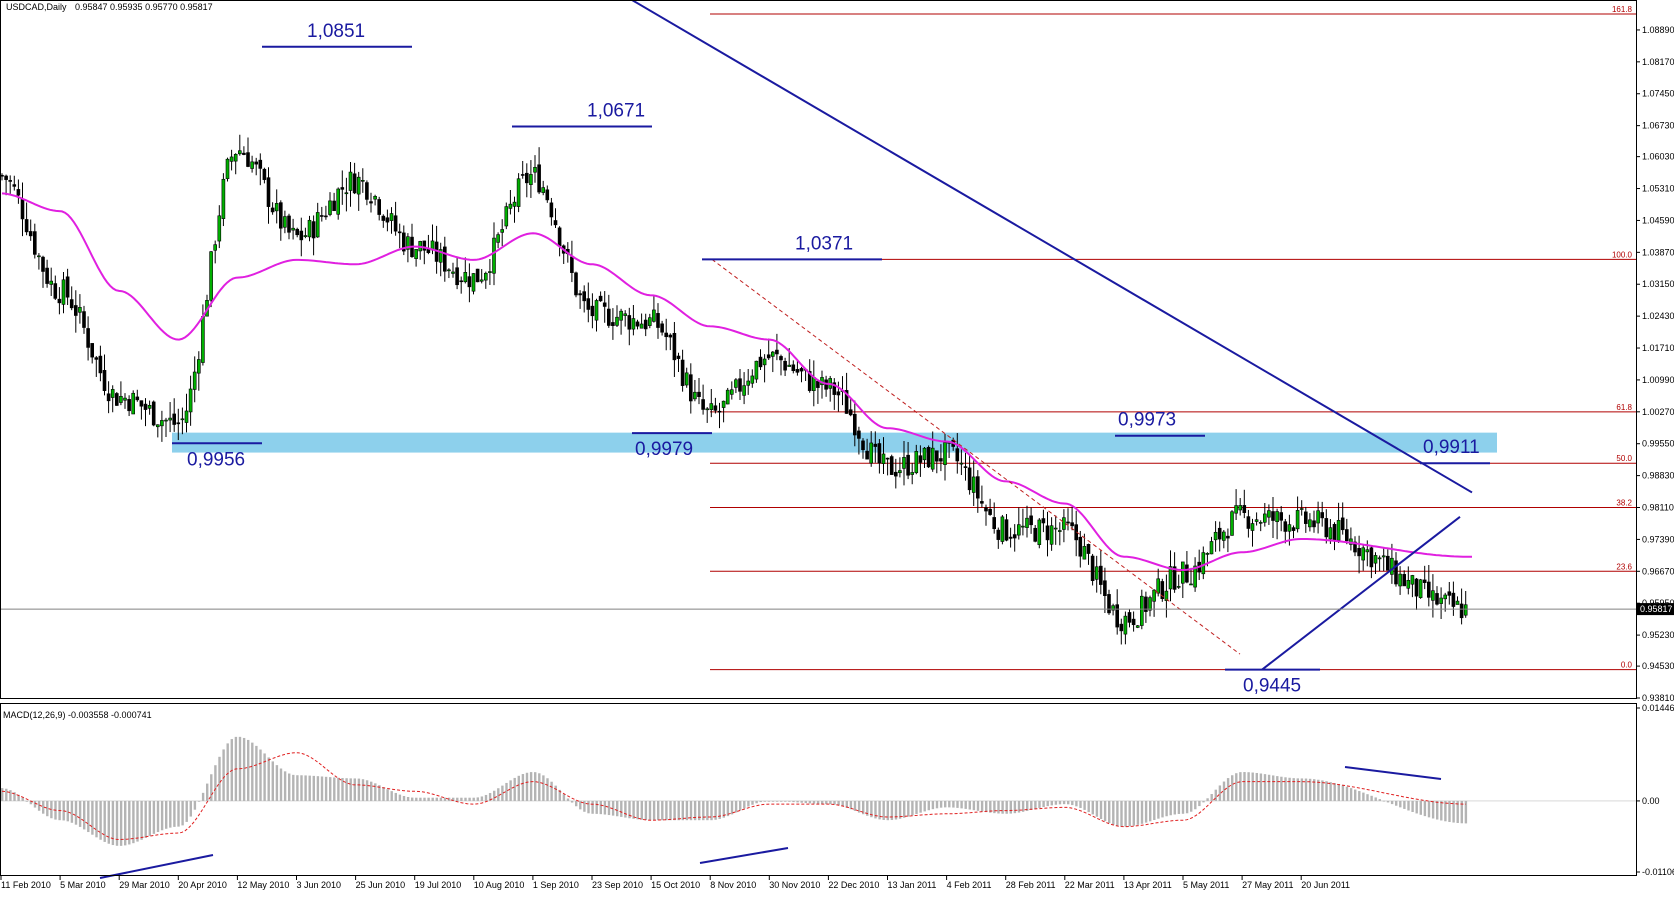 This screenshot has height=898, width=1674. Describe the element at coordinates (1393, 773) in the screenshot. I see `macd-divergence-line` at that location.